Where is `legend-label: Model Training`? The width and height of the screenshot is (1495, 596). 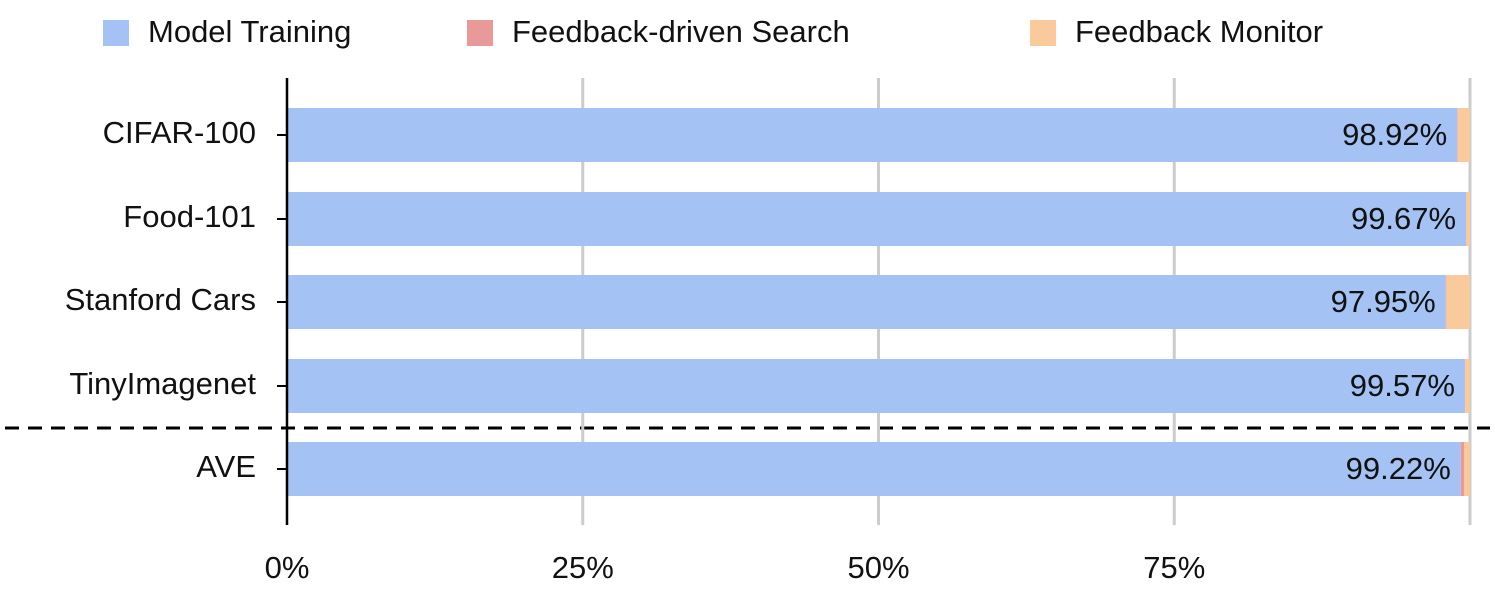
legend-label: Model Training is located at coordinates (249, 31).